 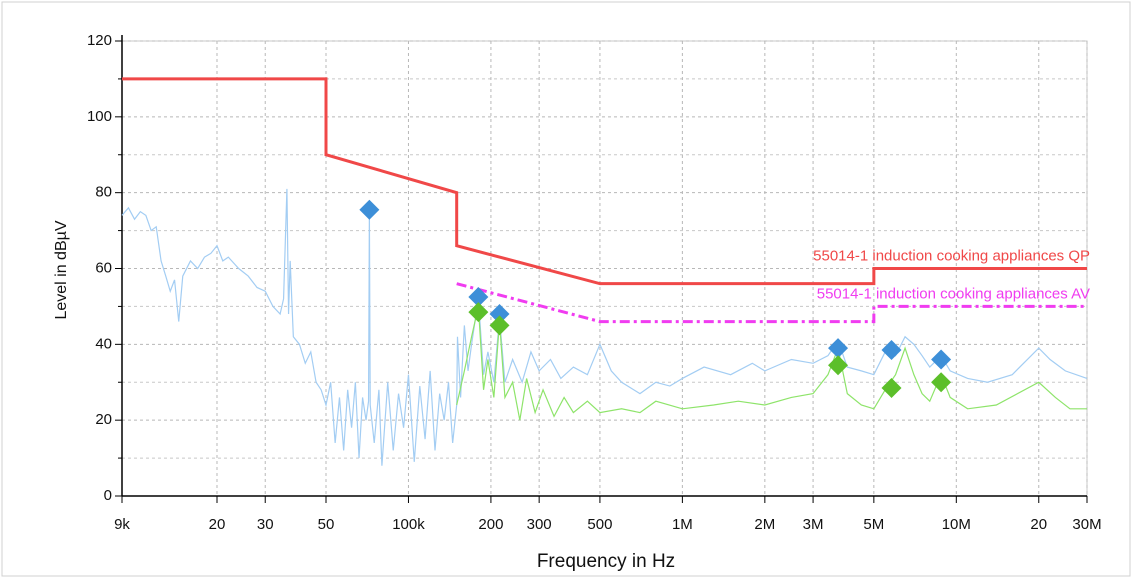 I want to click on x-tick-label: 100k, so click(x=408, y=524).